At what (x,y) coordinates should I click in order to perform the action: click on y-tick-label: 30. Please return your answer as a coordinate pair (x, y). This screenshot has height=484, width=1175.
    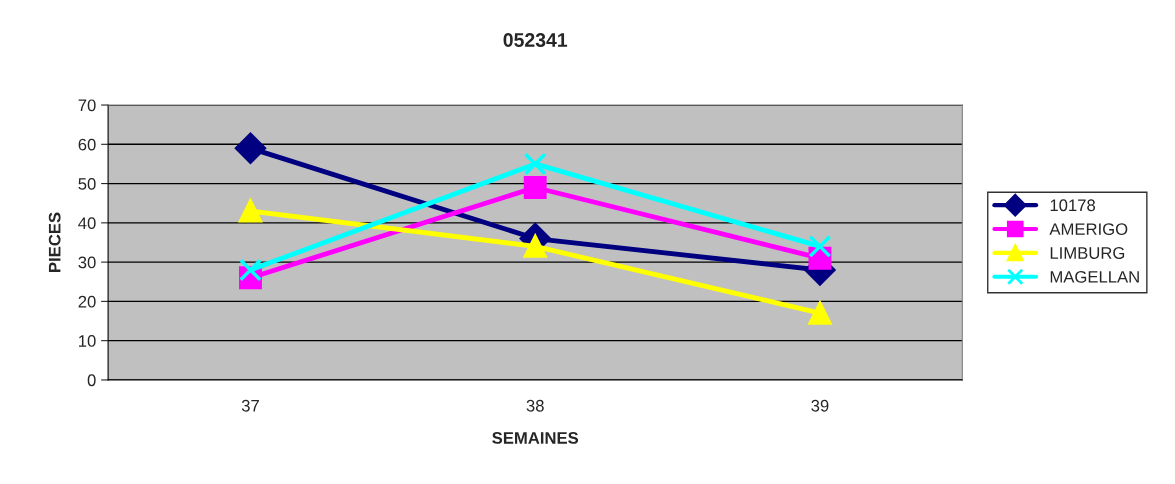
    Looking at the image, I should click on (87, 262).